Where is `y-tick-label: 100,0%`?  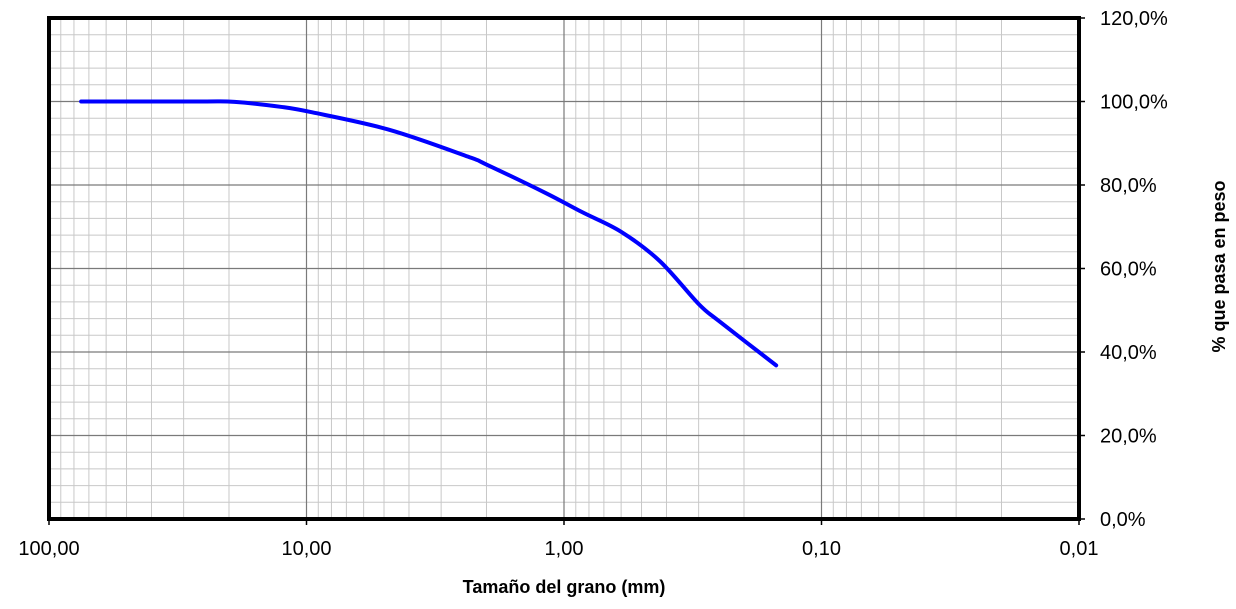
y-tick-label: 100,0% is located at coordinates (1134, 103).